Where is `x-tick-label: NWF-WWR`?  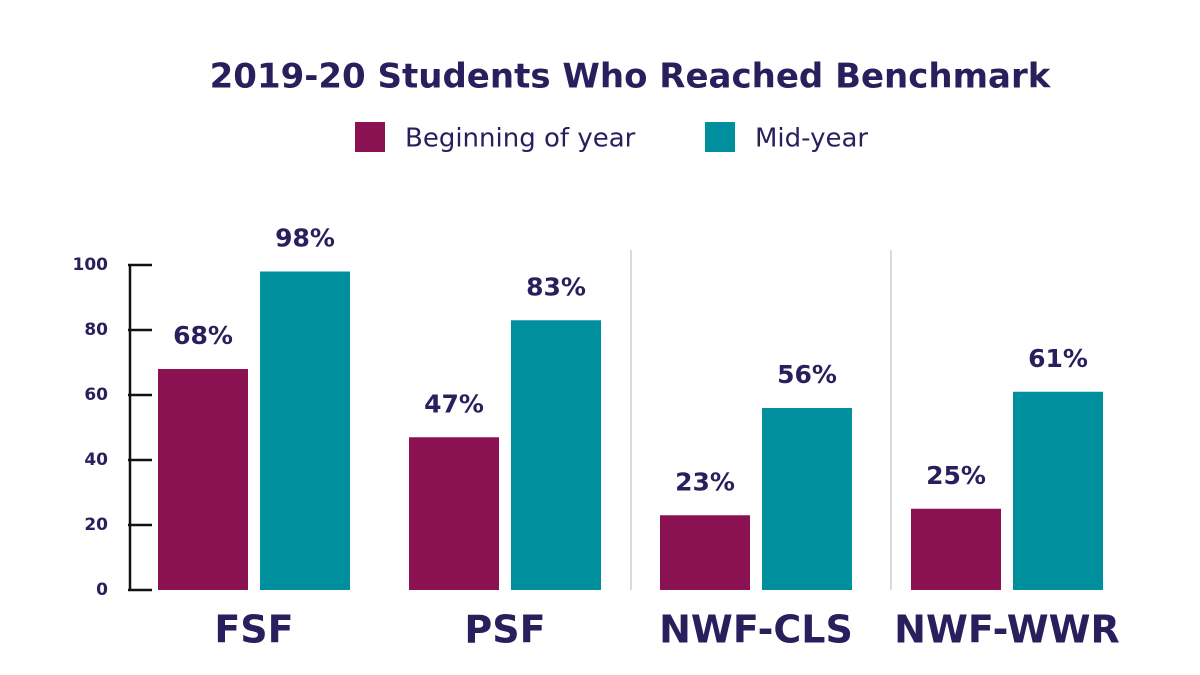 x-tick-label: NWF-WWR is located at coordinates (1007, 630).